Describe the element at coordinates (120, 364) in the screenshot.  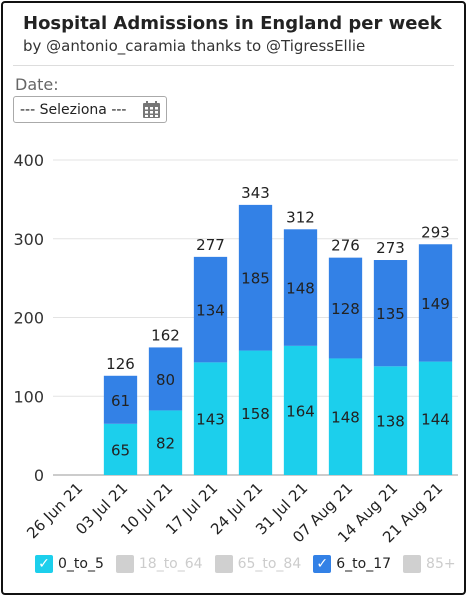
I see `bar-total-label: 126` at that location.